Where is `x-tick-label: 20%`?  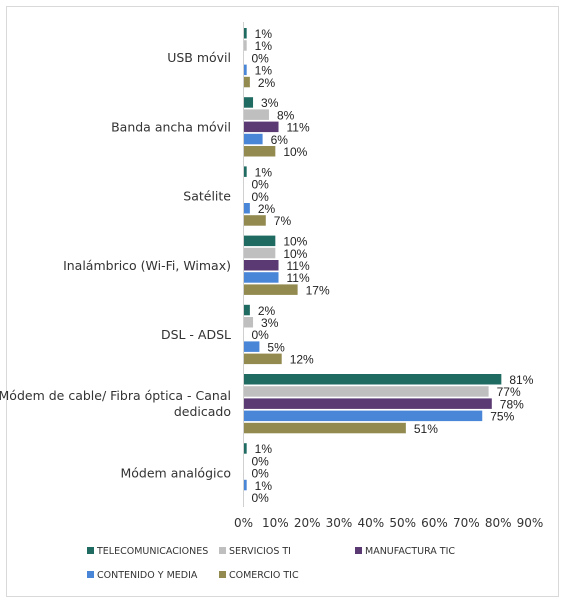 x-tick-label: 20% is located at coordinates (307, 523).